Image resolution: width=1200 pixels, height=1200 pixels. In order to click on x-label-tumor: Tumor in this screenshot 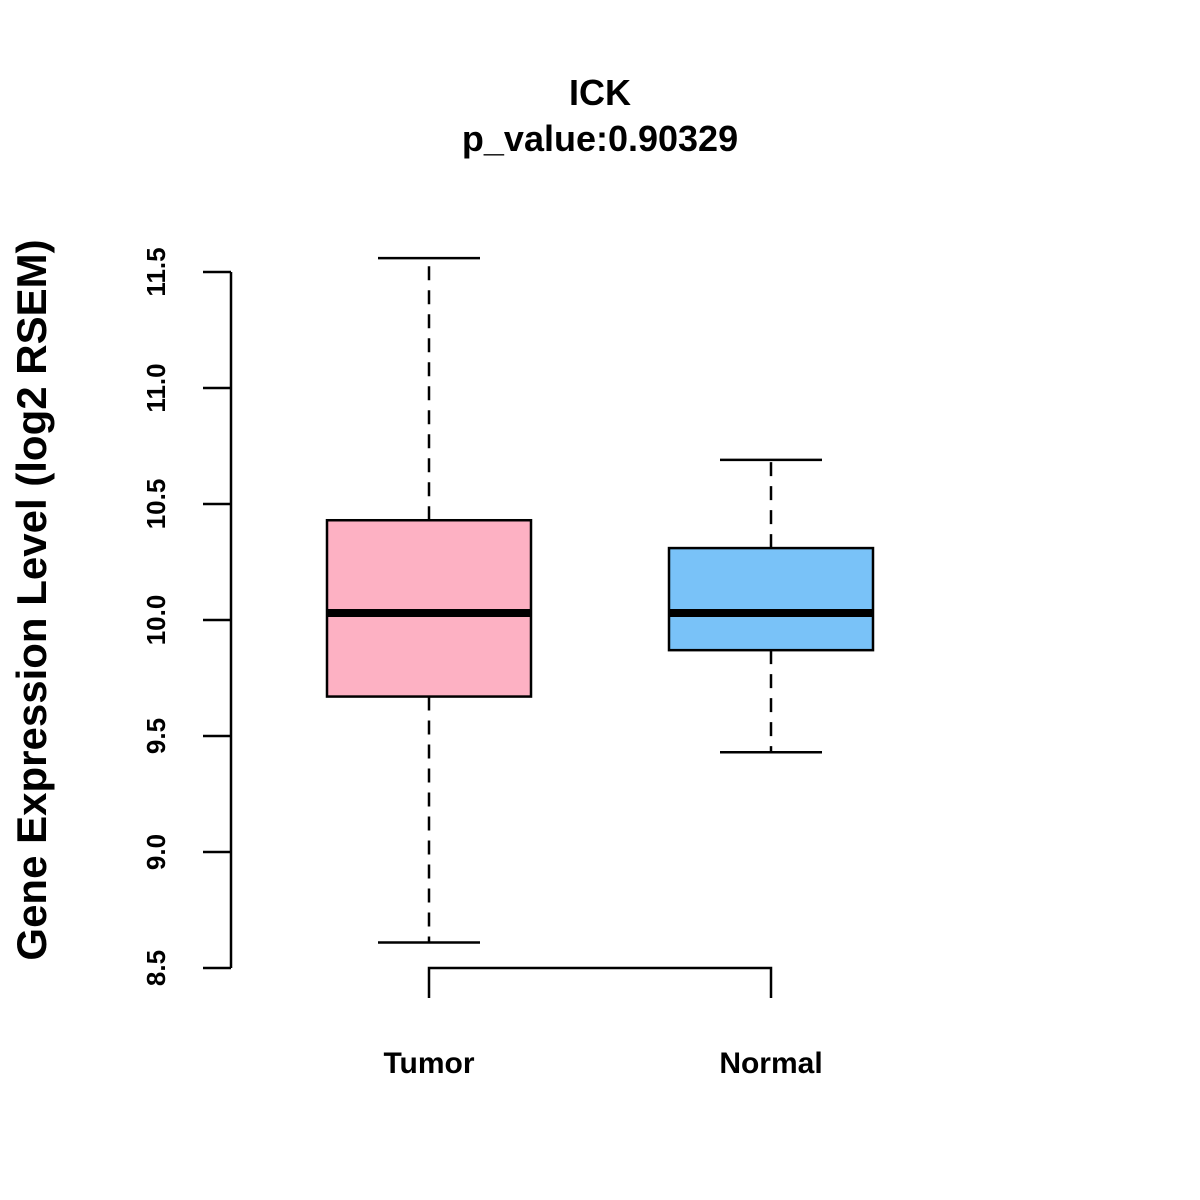, I will do `click(428, 1063)`.